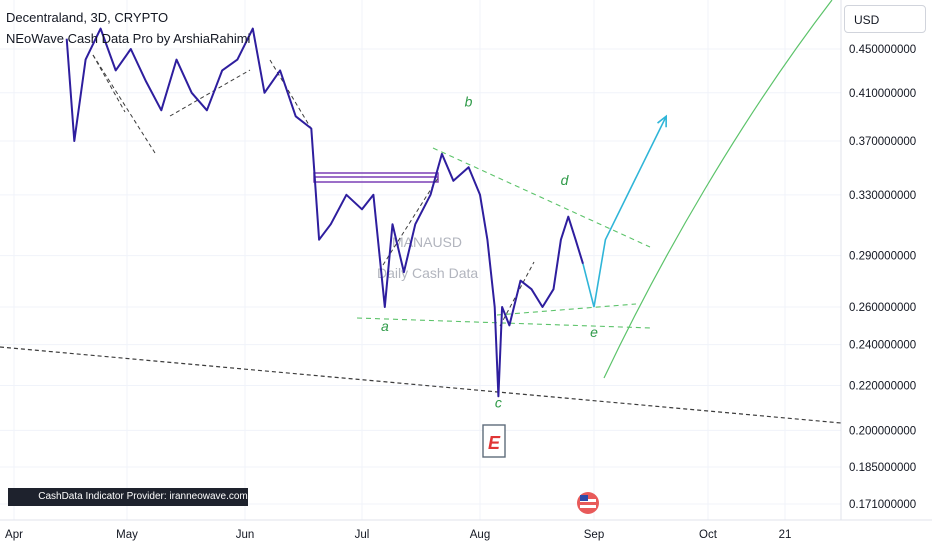  I want to click on time-tick-label: Sep, so click(594, 535).